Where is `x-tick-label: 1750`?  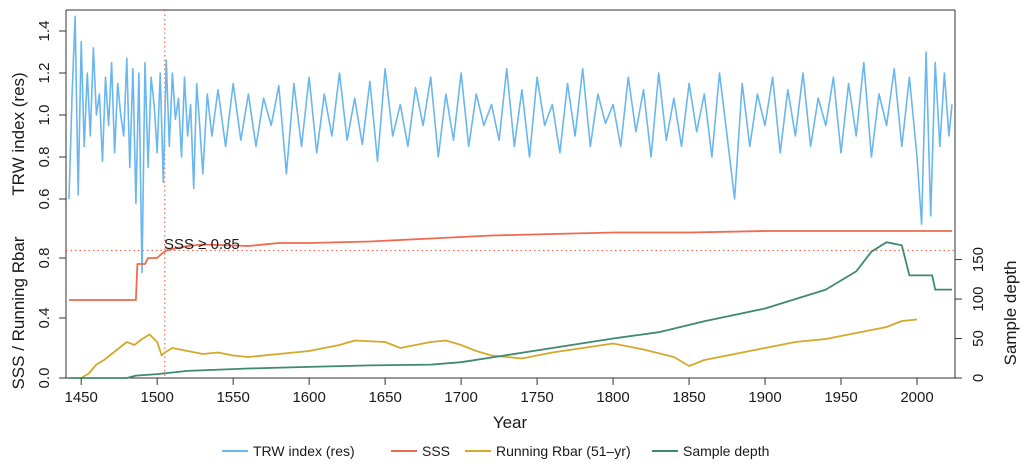
x-tick-label: 1750 is located at coordinates (536, 397).